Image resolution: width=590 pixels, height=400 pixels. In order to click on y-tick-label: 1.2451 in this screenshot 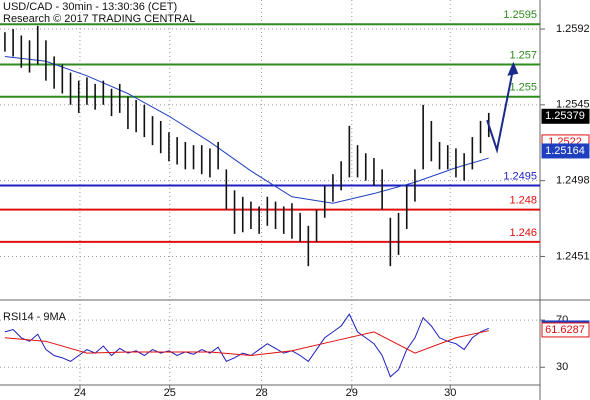, I will do `click(573, 256)`.